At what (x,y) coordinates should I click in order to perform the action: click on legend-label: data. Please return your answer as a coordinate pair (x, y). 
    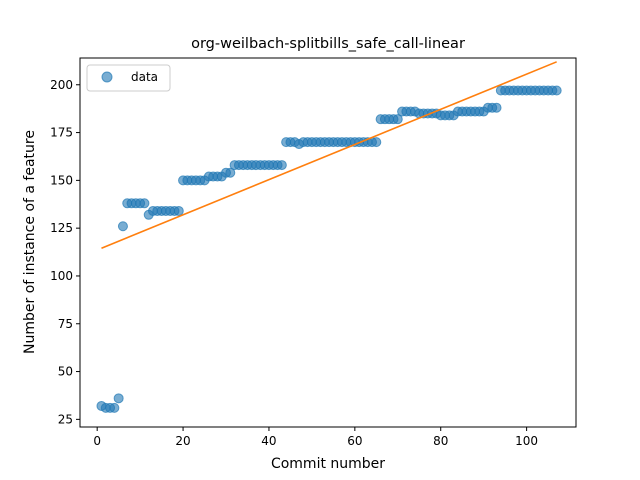
    Looking at the image, I should click on (144, 77).